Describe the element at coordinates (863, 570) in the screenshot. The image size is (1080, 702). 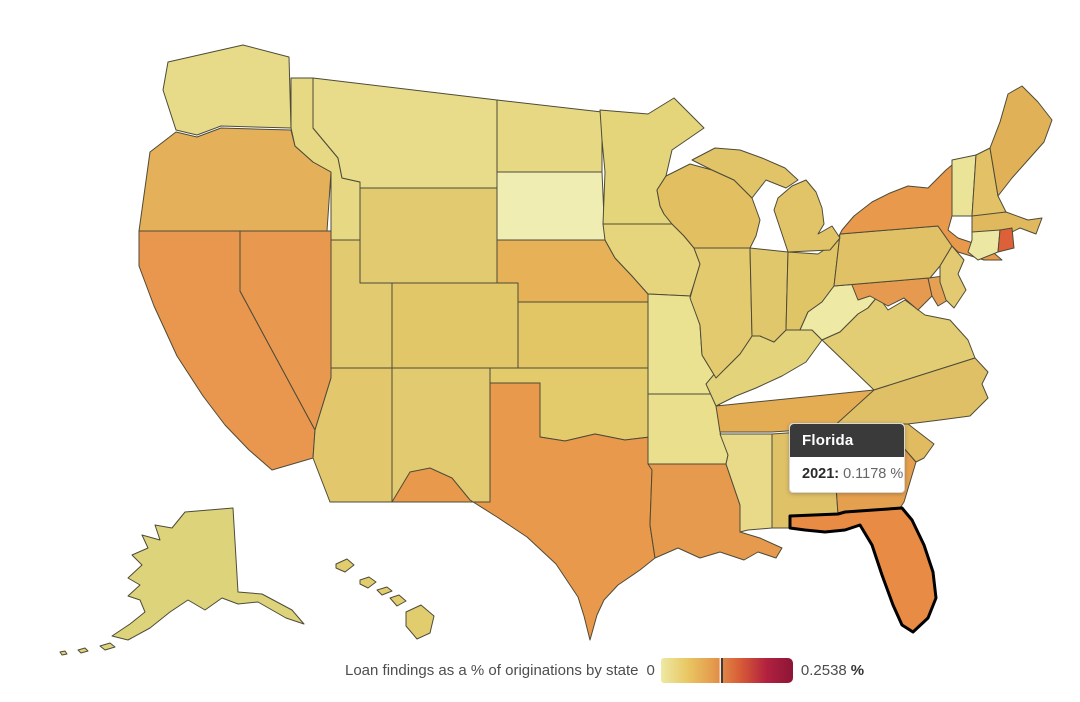
I see `state-fl` at that location.